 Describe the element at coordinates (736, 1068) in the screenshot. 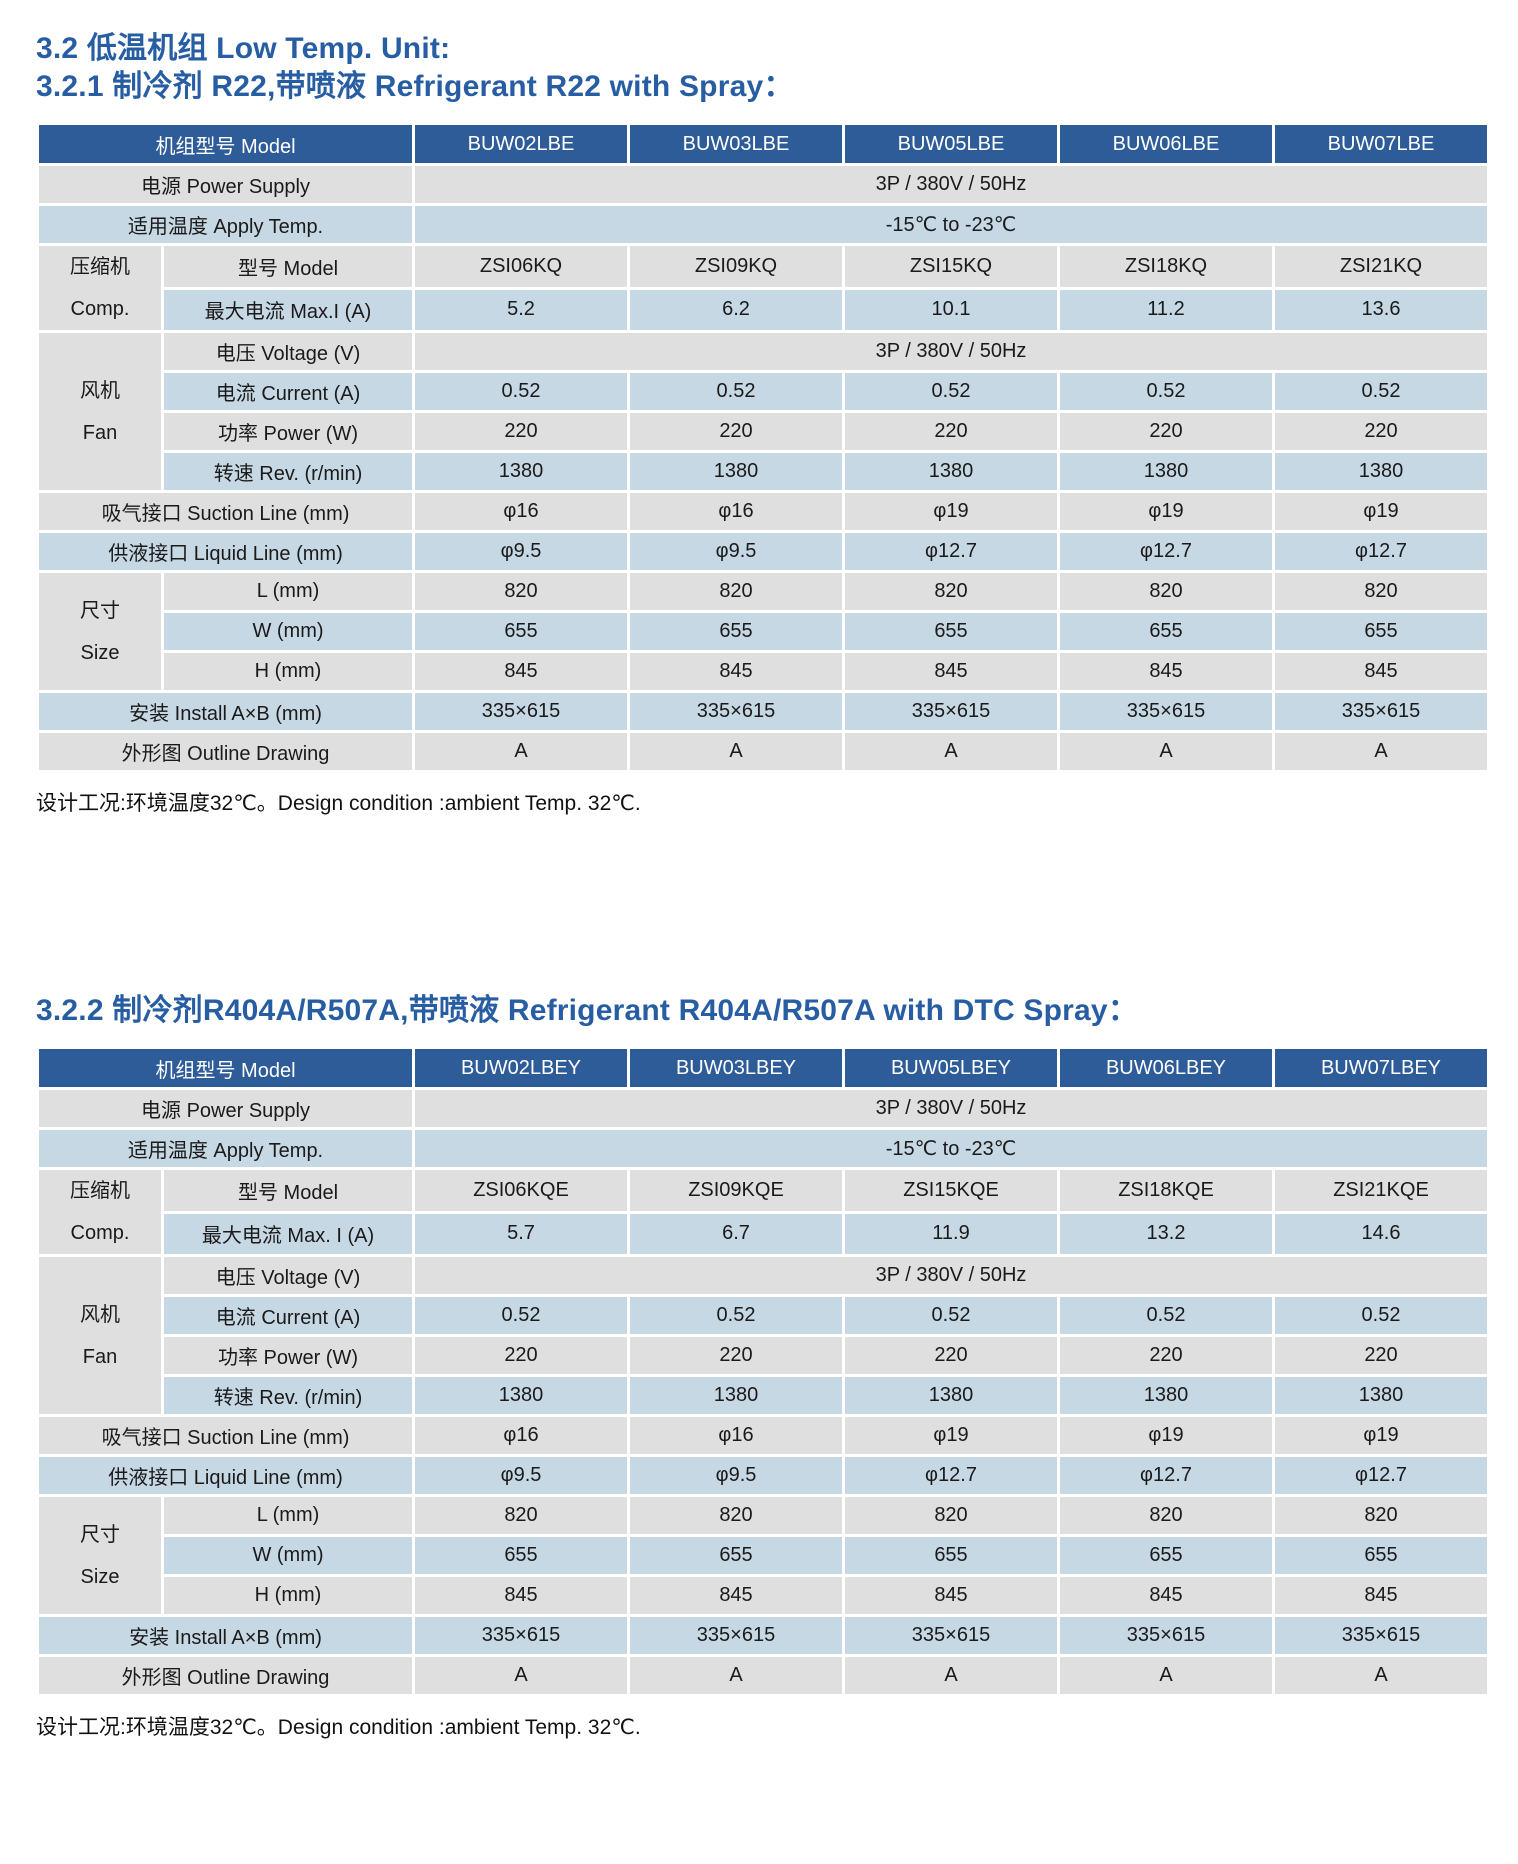

I see `model-name-cell: BUW03LBEY` at that location.